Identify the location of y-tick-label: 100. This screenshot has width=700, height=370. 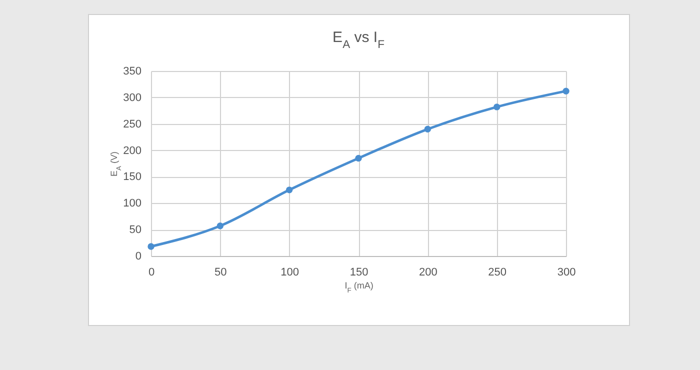
(132, 204).